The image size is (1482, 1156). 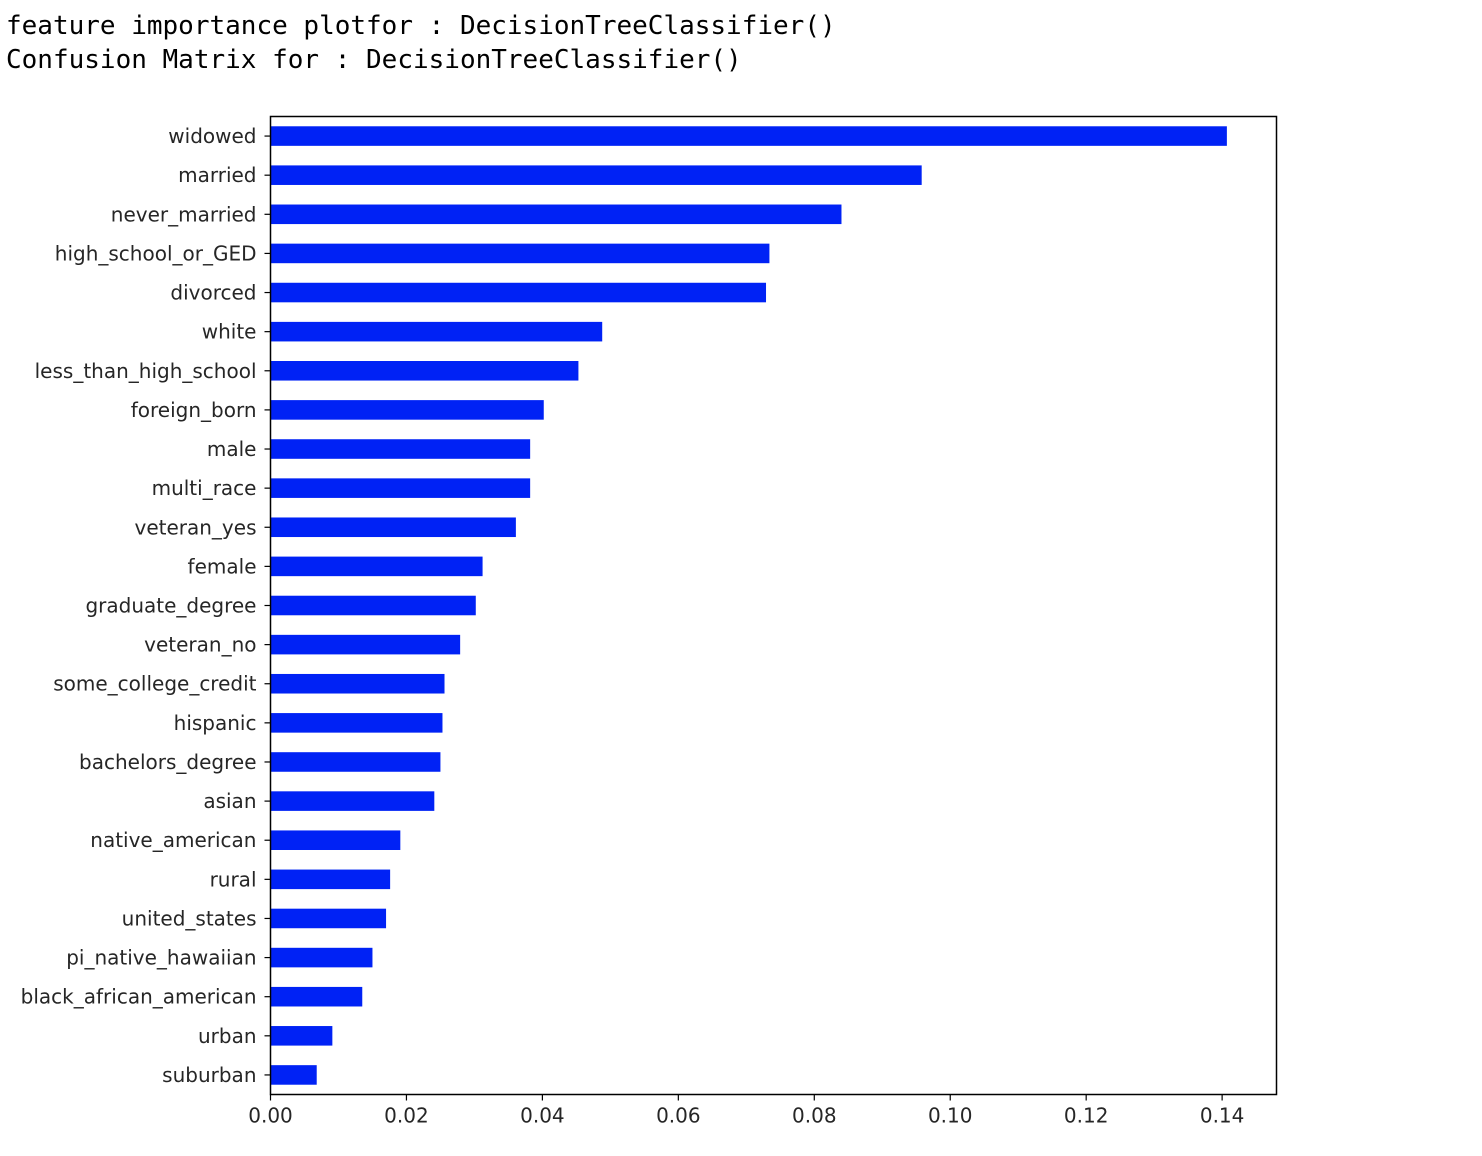 What do you see at coordinates (139, 997) in the screenshot?
I see `y-tick-label: black_african_american` at bounding box center [139, 997].